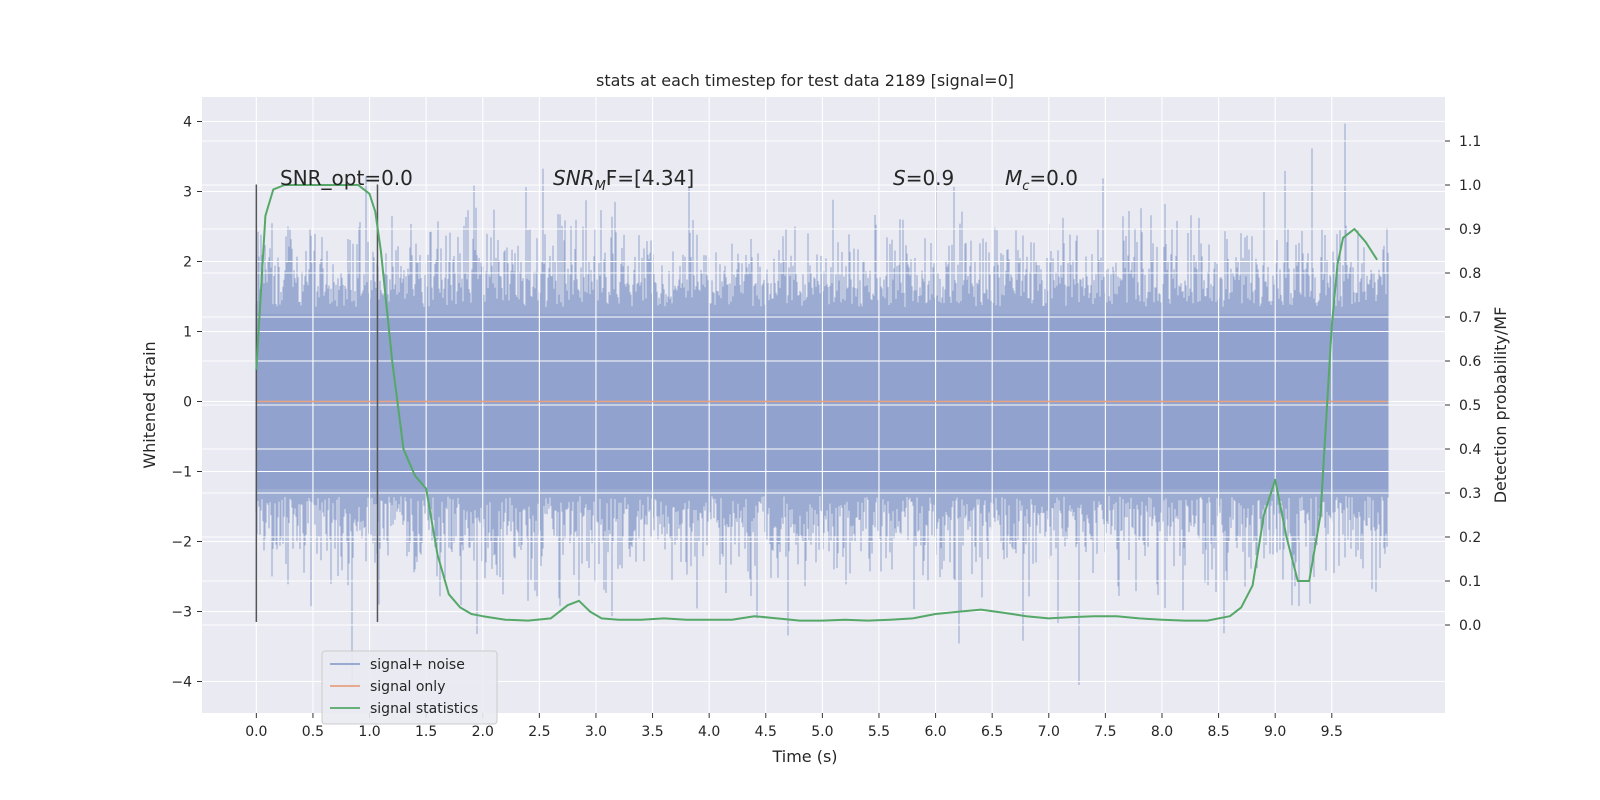 Image resolution: width=1600 pixels, height=800 pixels. I want to click on legend-label-signal-noise: signal+ noise, so click(417, 665).